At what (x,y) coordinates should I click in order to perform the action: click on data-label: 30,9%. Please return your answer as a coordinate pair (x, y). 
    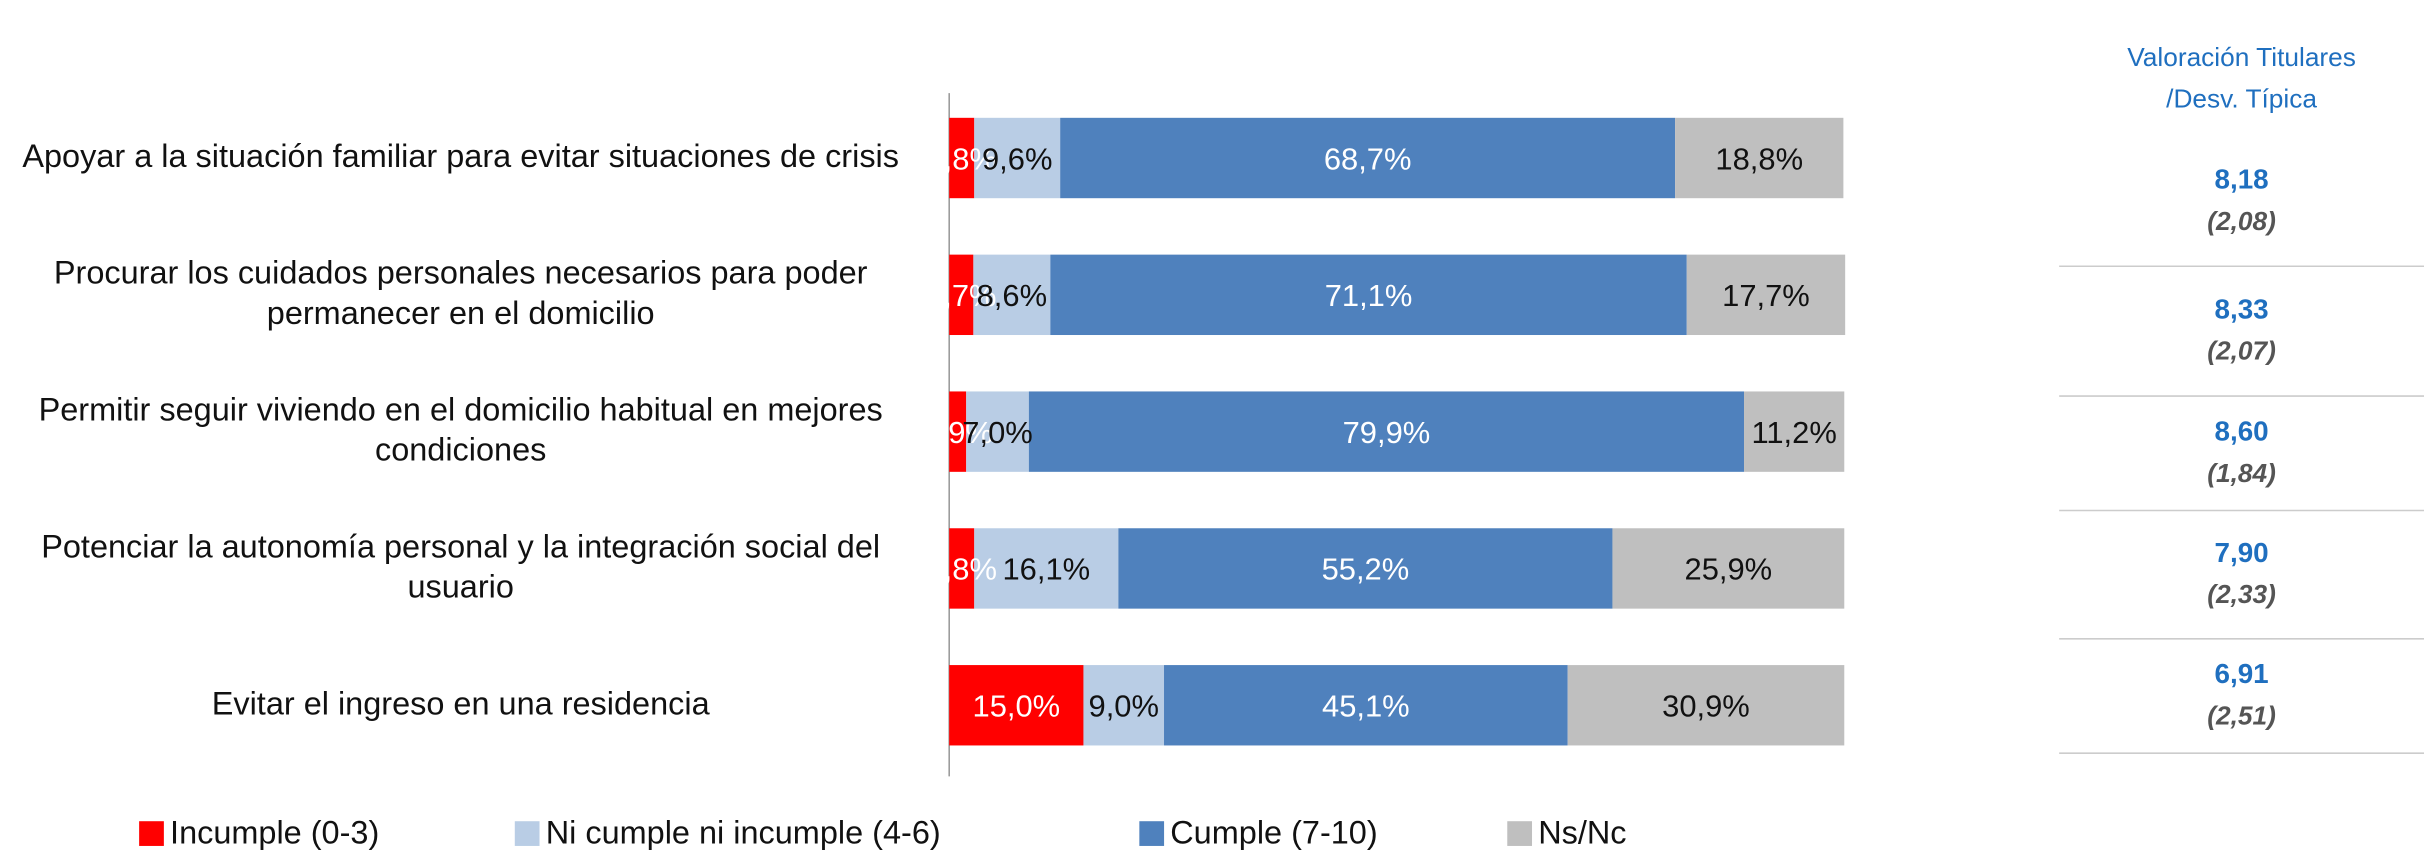
    Looking at the image, I should click on (1706, 706).